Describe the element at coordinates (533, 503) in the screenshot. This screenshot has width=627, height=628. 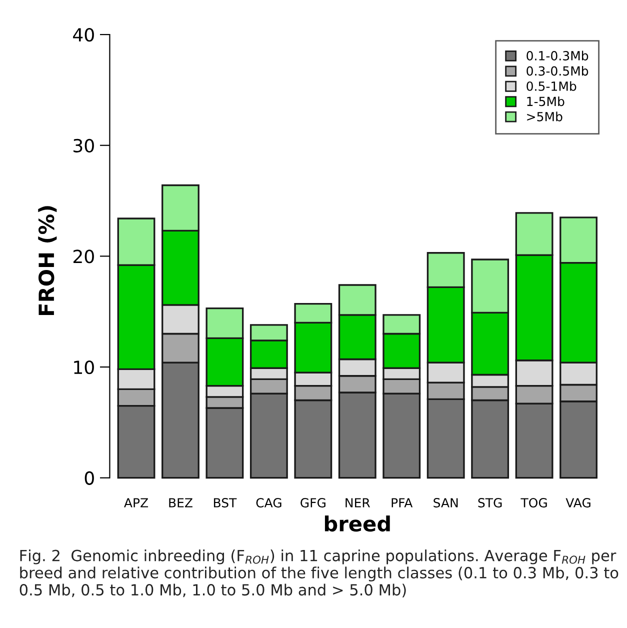
I see `x-tick-label: TOG` at that location.